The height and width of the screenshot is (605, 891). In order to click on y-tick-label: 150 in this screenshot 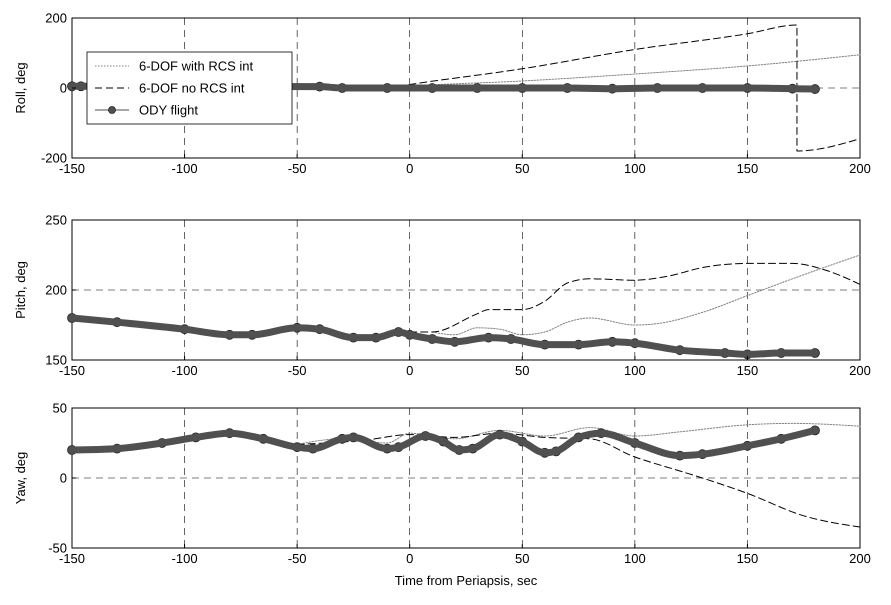, I will do `click(56, 360)`.